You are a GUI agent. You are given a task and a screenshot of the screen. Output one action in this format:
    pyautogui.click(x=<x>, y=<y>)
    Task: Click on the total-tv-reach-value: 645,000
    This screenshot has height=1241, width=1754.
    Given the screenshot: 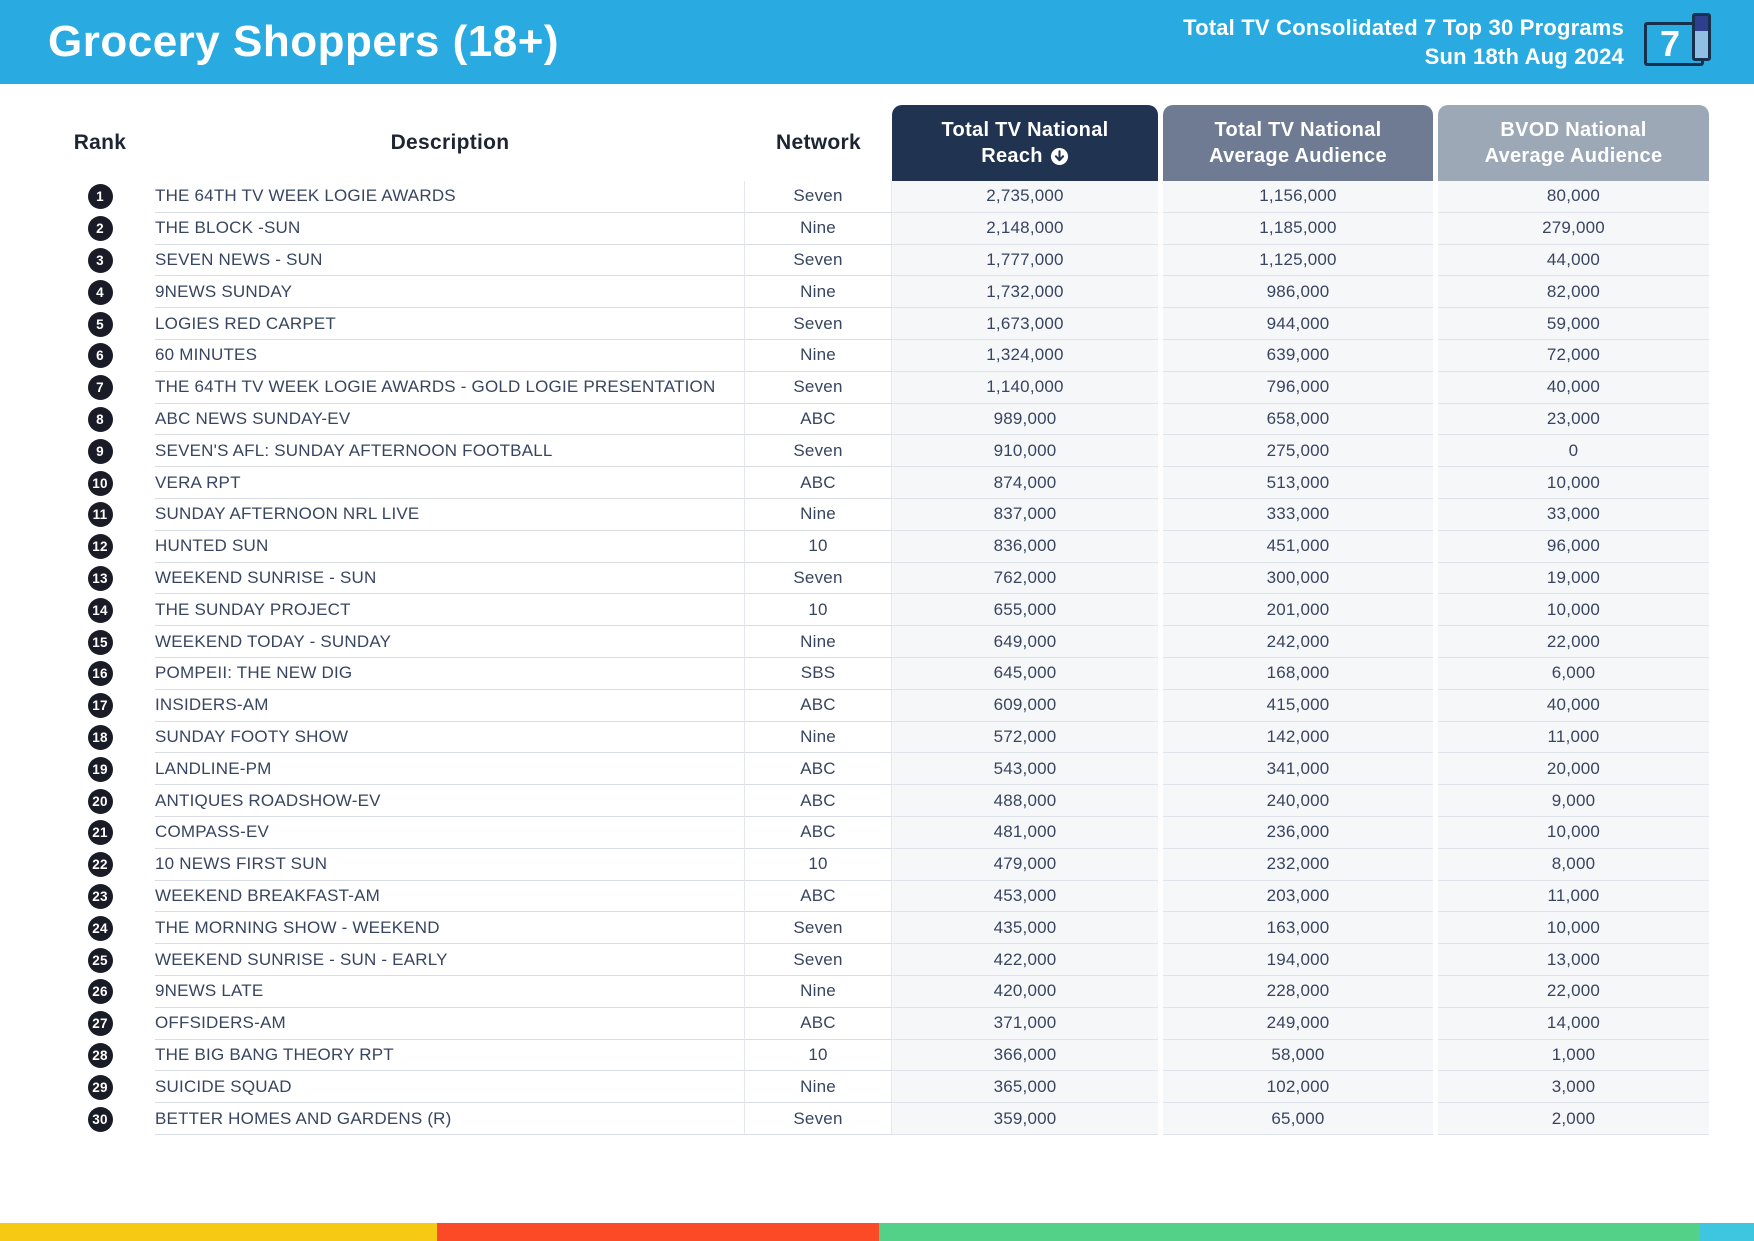 What is the action you would take?
    pyautogui.click(x=1025, y=673)
    